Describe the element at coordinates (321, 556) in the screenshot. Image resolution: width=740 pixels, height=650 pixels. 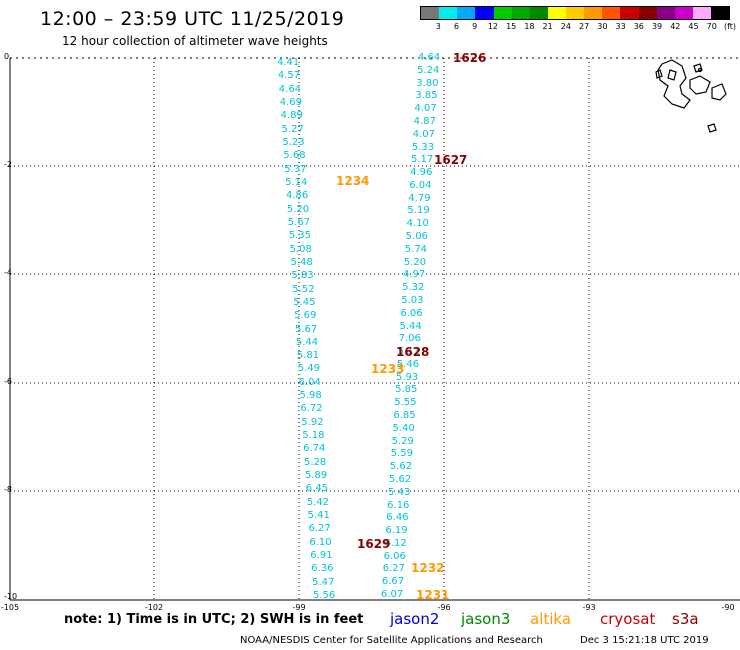
I see `left-track-value: 6.91` at that location.